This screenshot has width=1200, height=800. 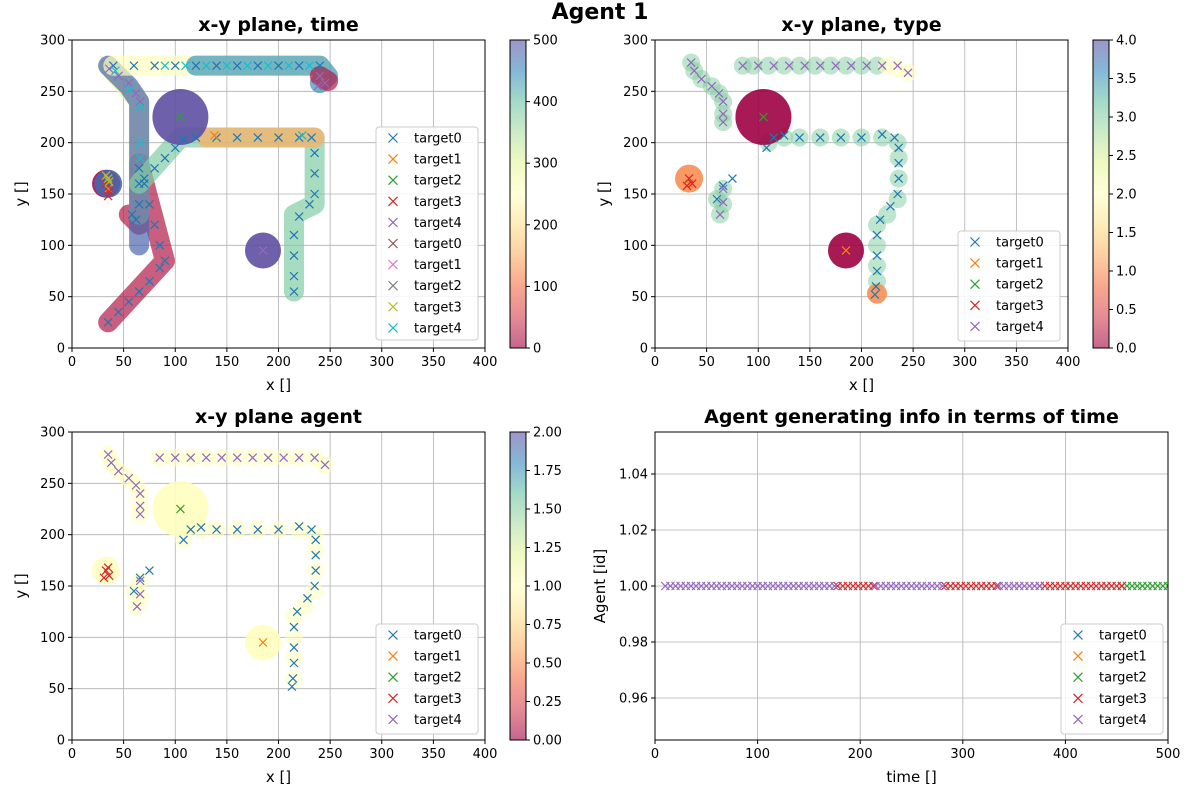 I want to click on y-tick-label: 100, so click(x=52, y=638).